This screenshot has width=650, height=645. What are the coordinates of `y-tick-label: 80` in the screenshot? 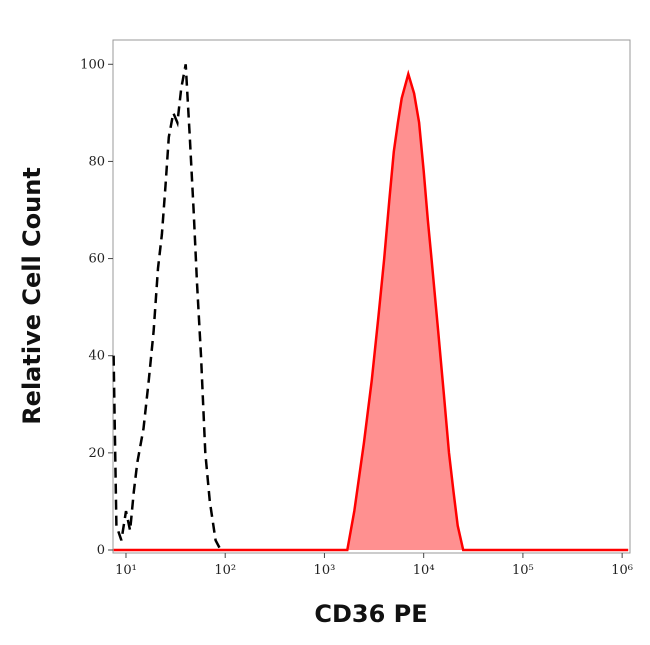 It's located at (96, 161).